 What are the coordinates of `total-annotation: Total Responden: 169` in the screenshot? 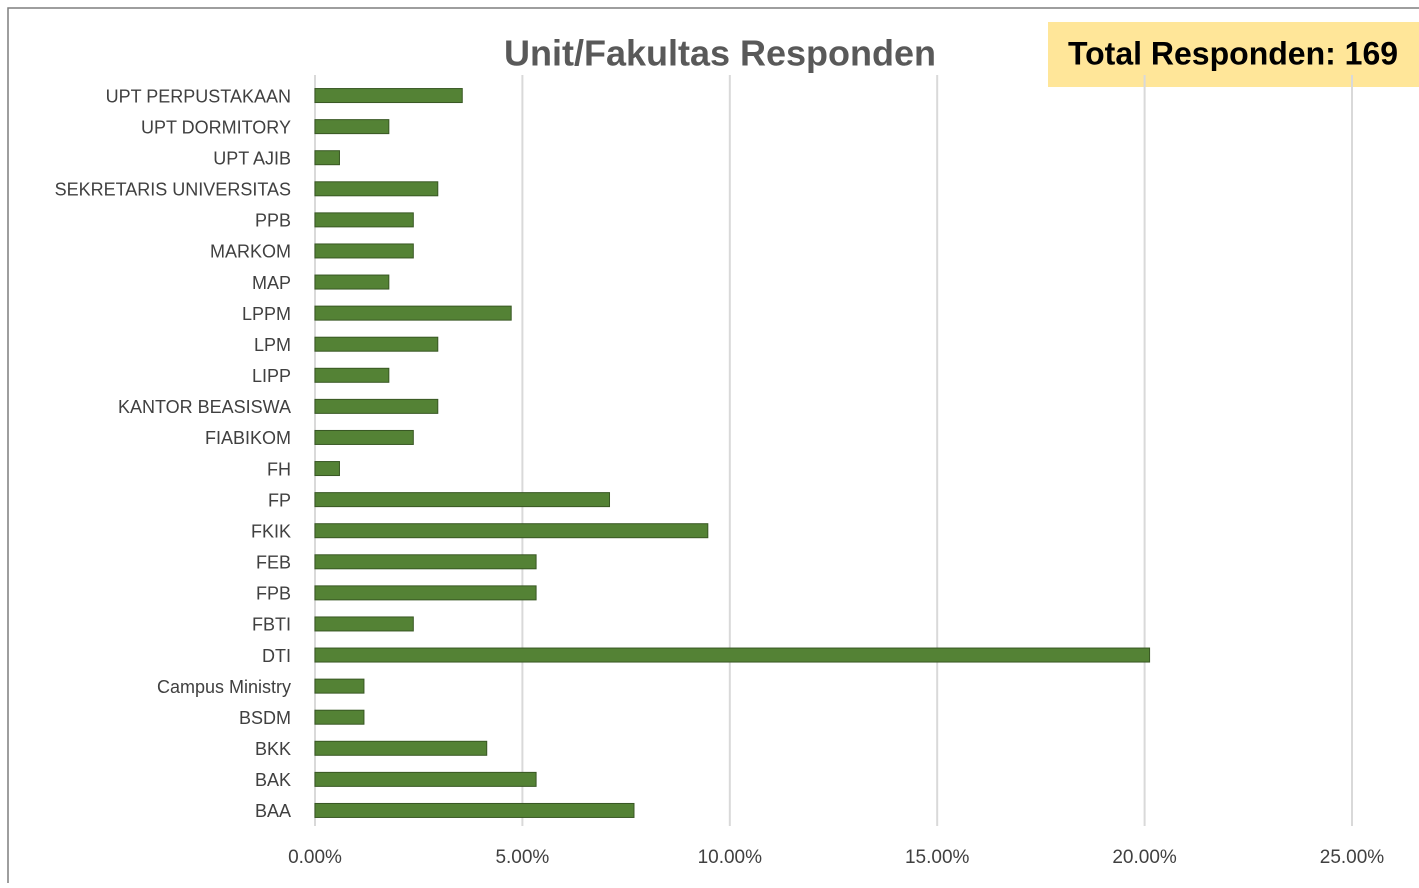 It's located at (1233, 53).